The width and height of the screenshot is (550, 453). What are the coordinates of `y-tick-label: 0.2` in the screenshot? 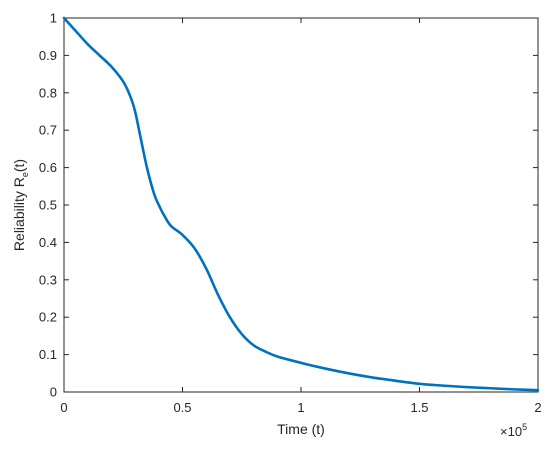 It's located at (48, 317).